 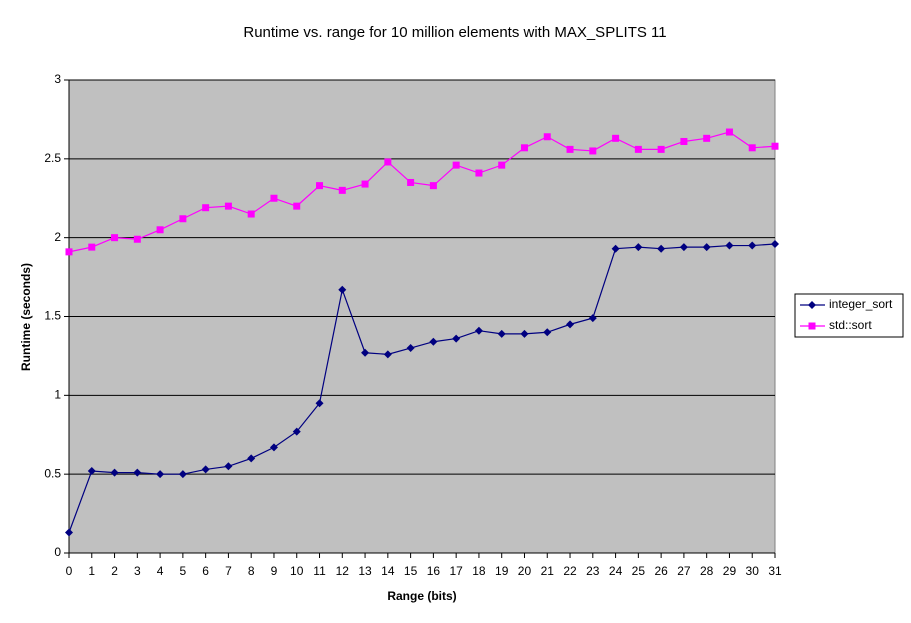 What do you see at coordinates (388, 571) in the screenshot?
I see `x-tick-label: 14` at bounding box center [388, 571].